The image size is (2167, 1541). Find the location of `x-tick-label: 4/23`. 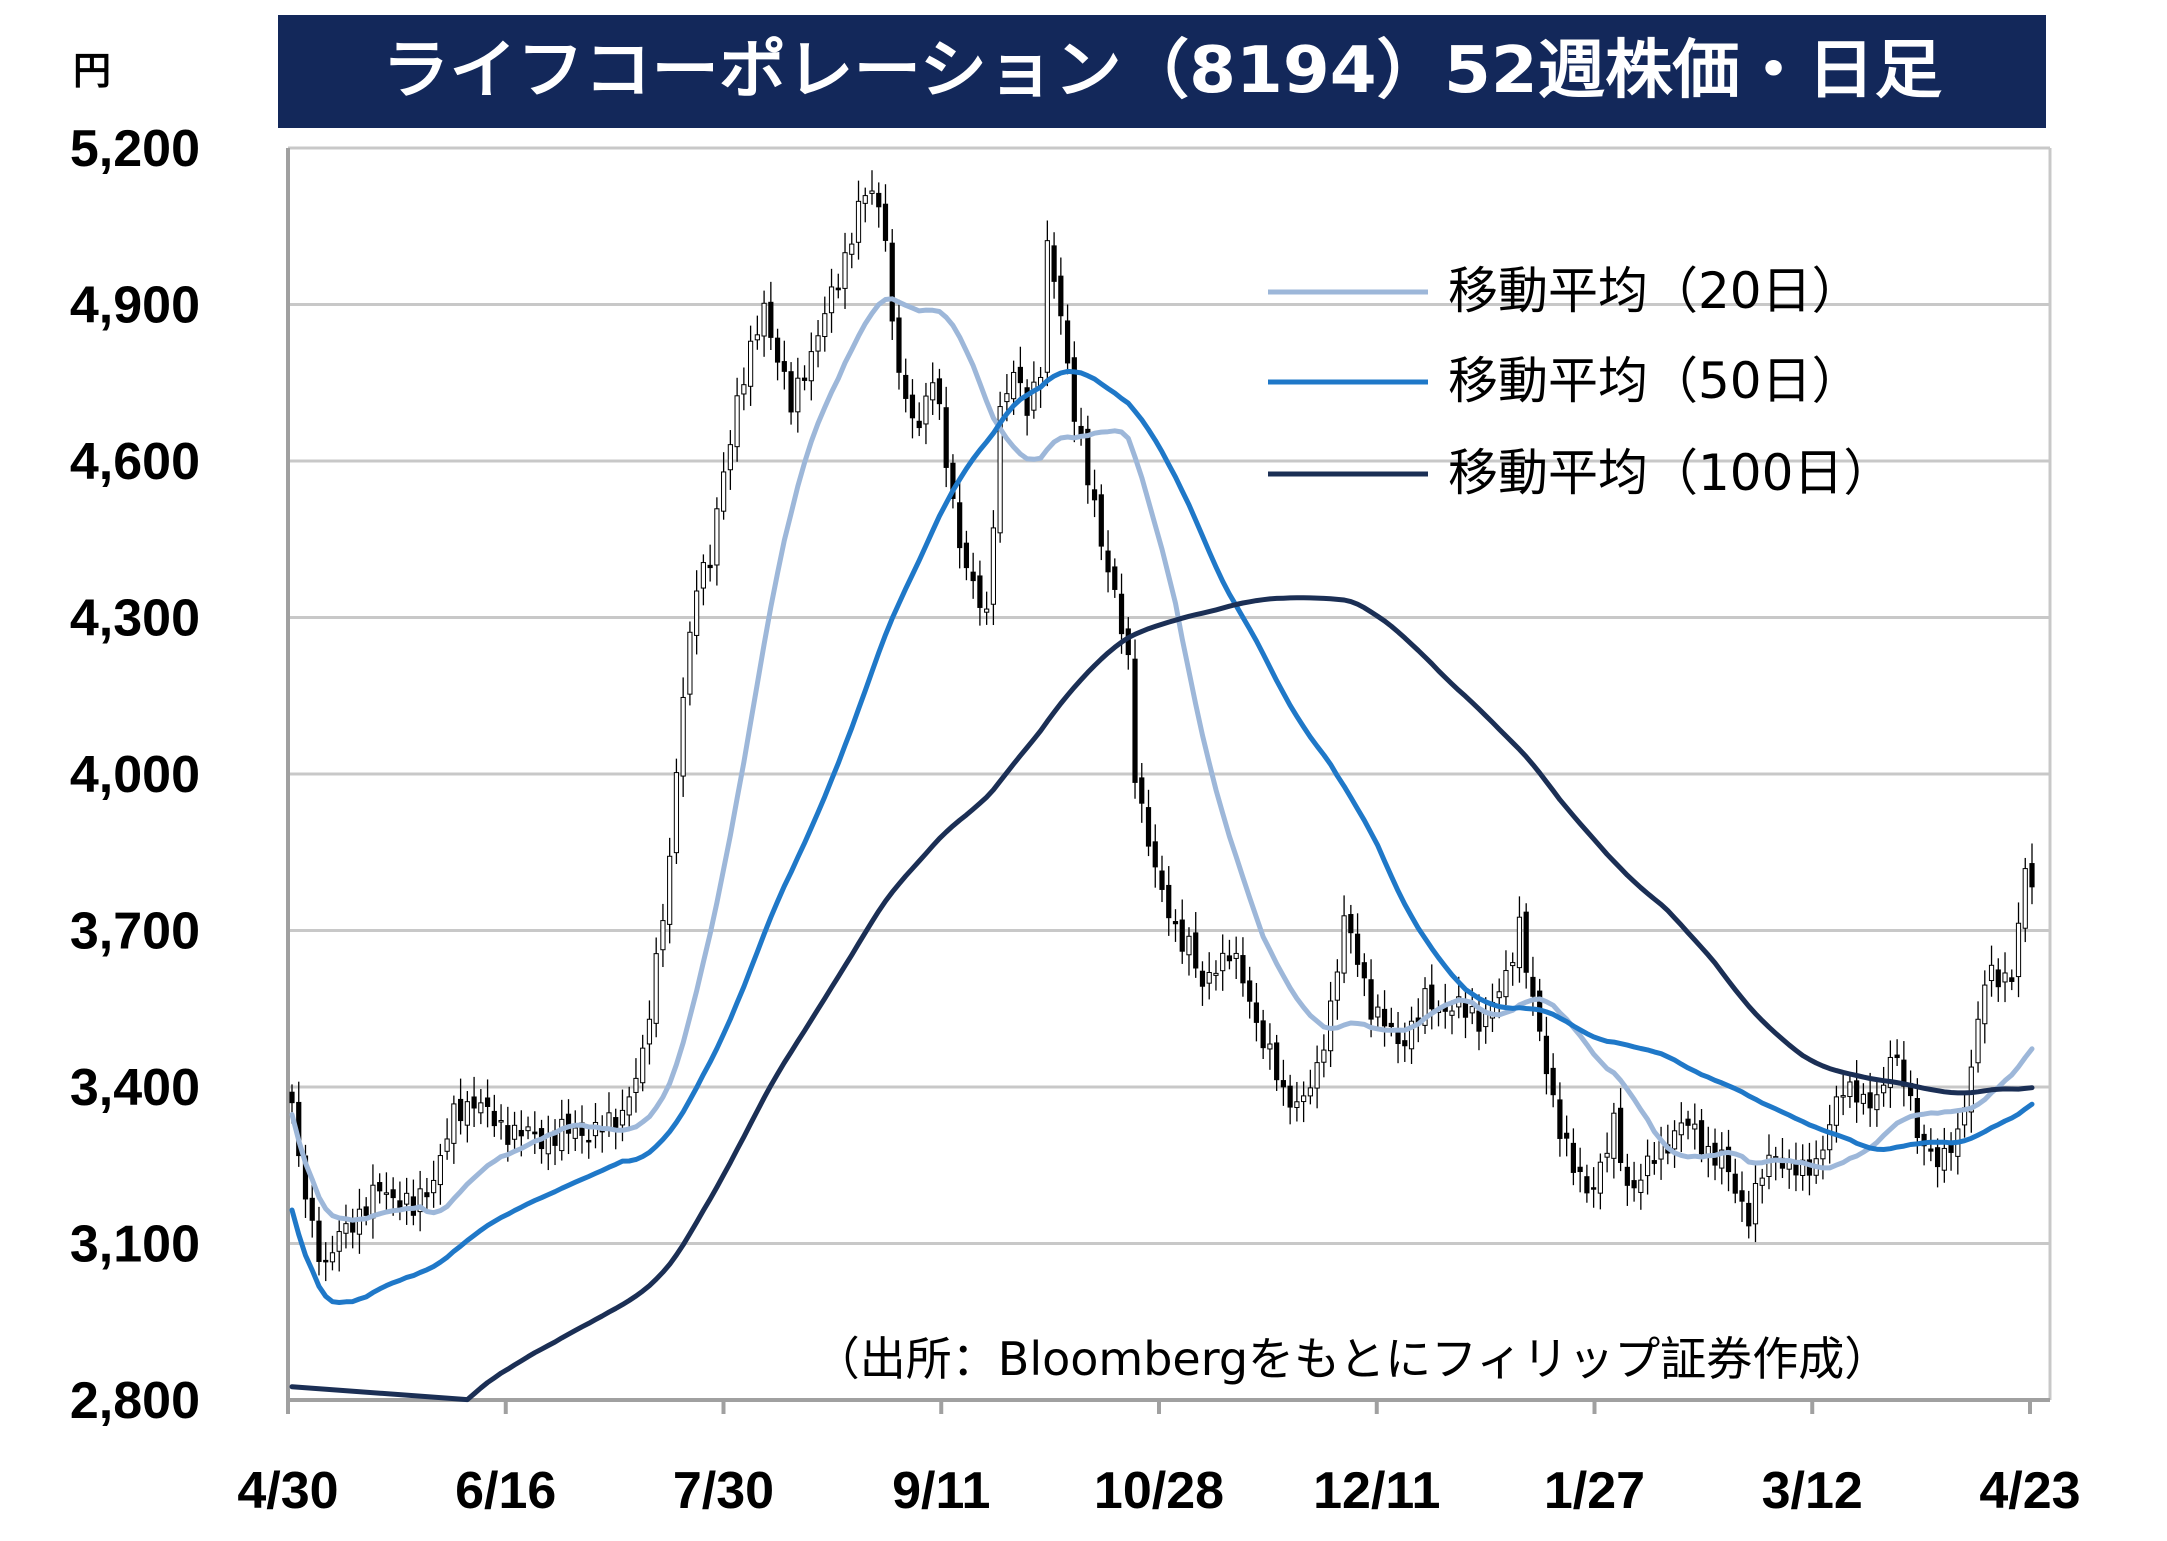

x-tick-label: 4/23 is located at coordinates (2029, 1491).